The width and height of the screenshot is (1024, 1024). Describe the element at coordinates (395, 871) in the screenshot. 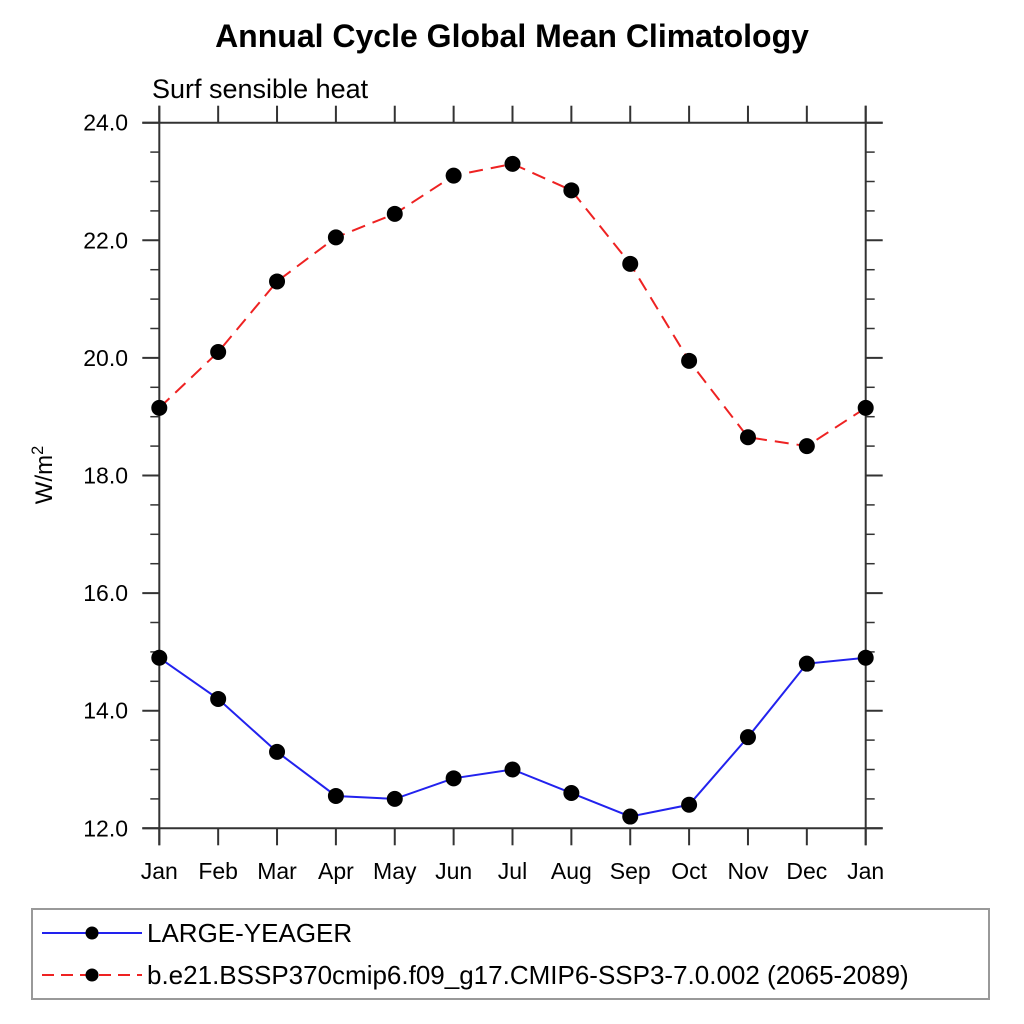

I see `x-tick-label: May` at that location.